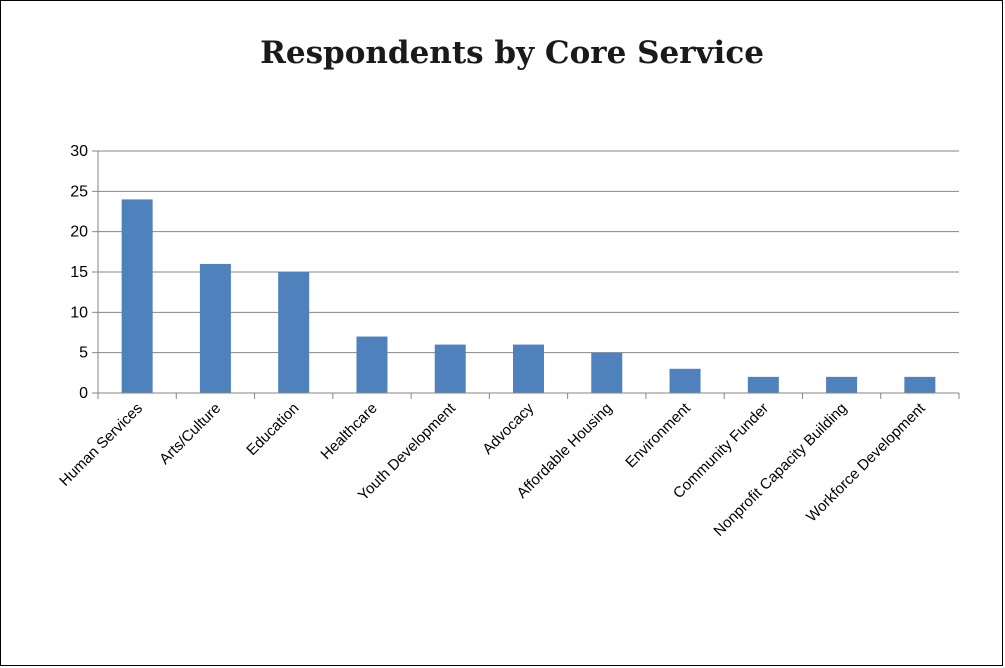  I want to click on y-tick-label: 5, so click(83, 353).